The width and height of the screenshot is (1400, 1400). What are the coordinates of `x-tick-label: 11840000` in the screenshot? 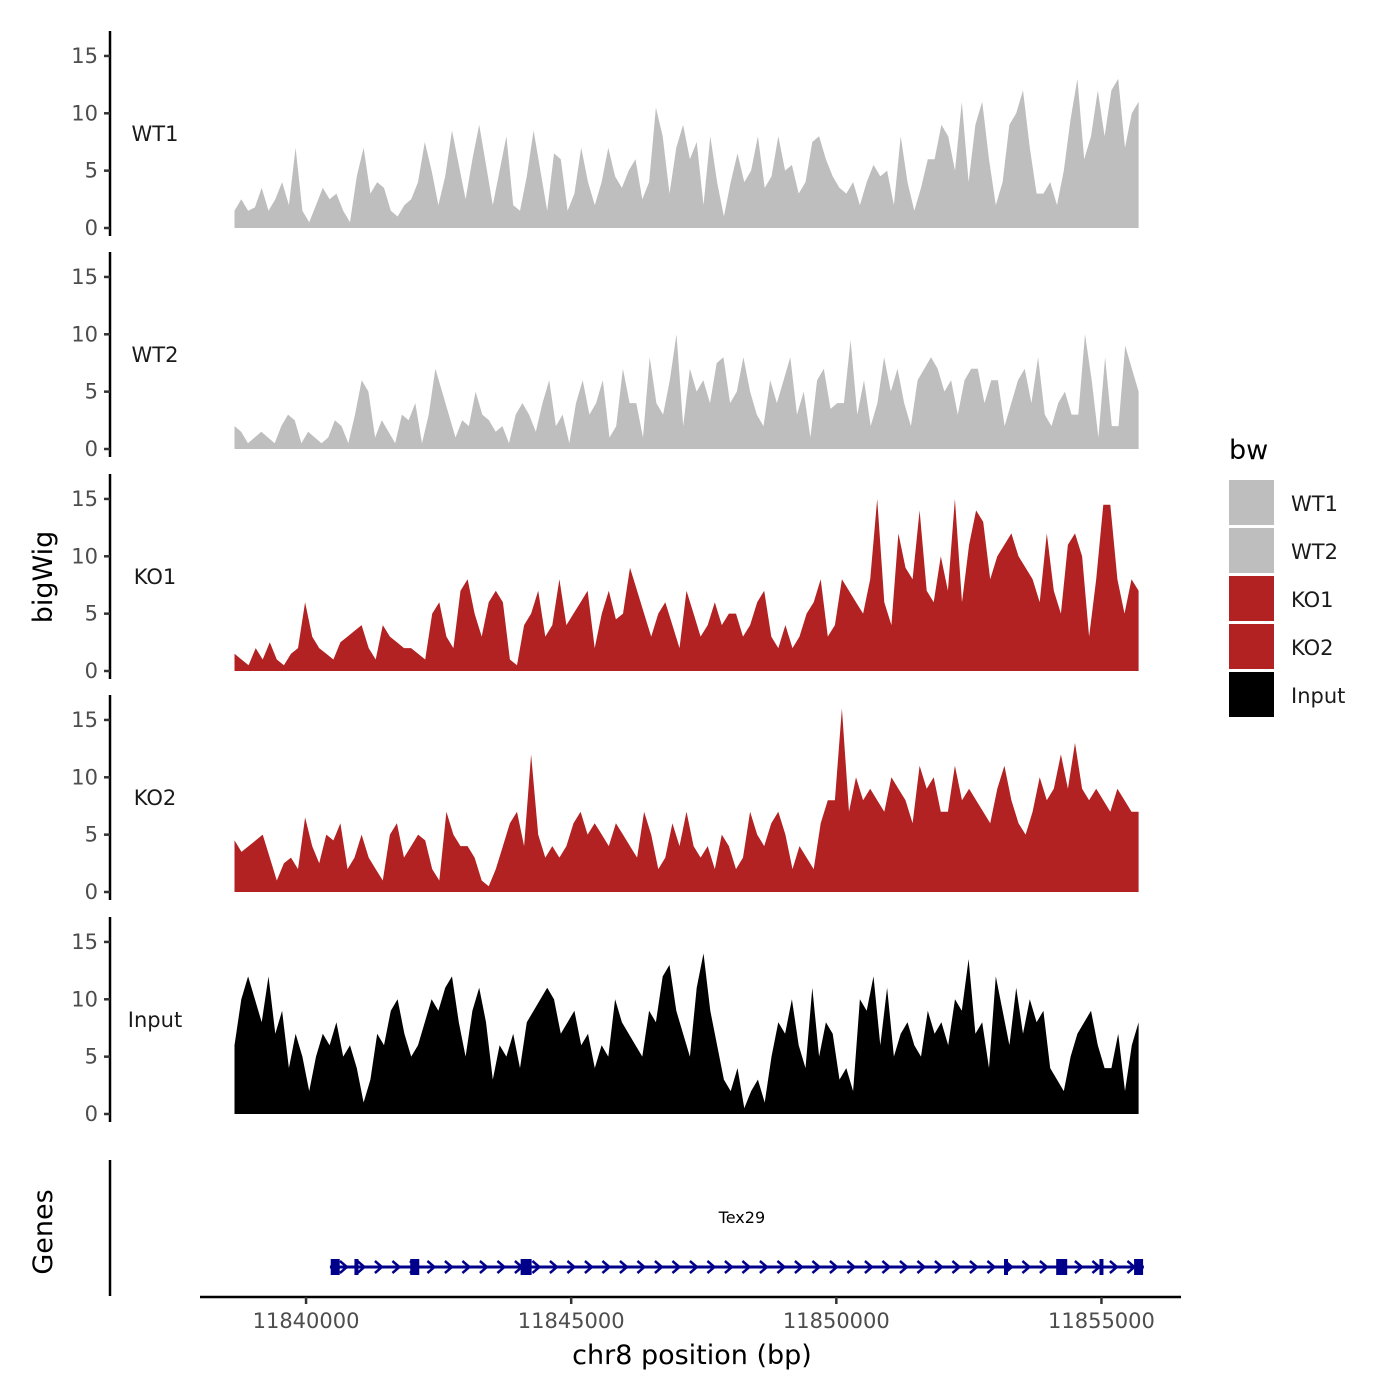 It's located at (306, 1321).